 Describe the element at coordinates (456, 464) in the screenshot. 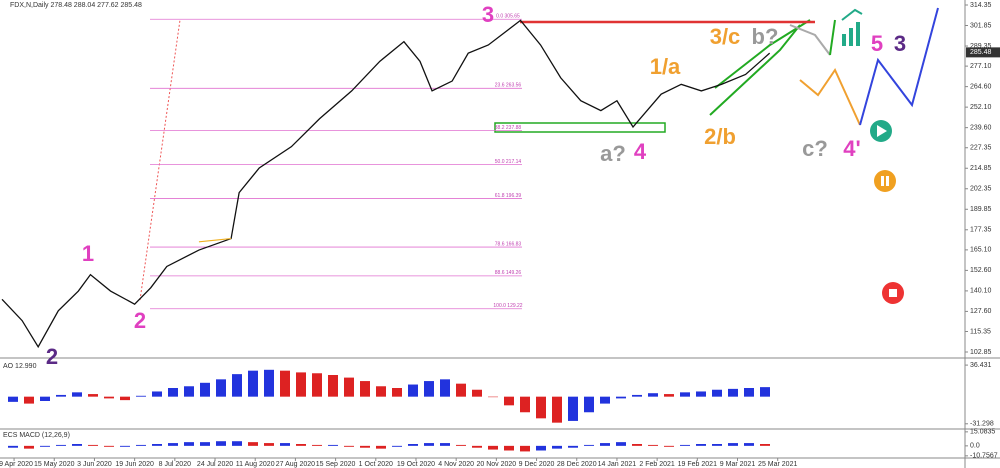

I see `x-tick-label: 4 Nov 2020` at that location.